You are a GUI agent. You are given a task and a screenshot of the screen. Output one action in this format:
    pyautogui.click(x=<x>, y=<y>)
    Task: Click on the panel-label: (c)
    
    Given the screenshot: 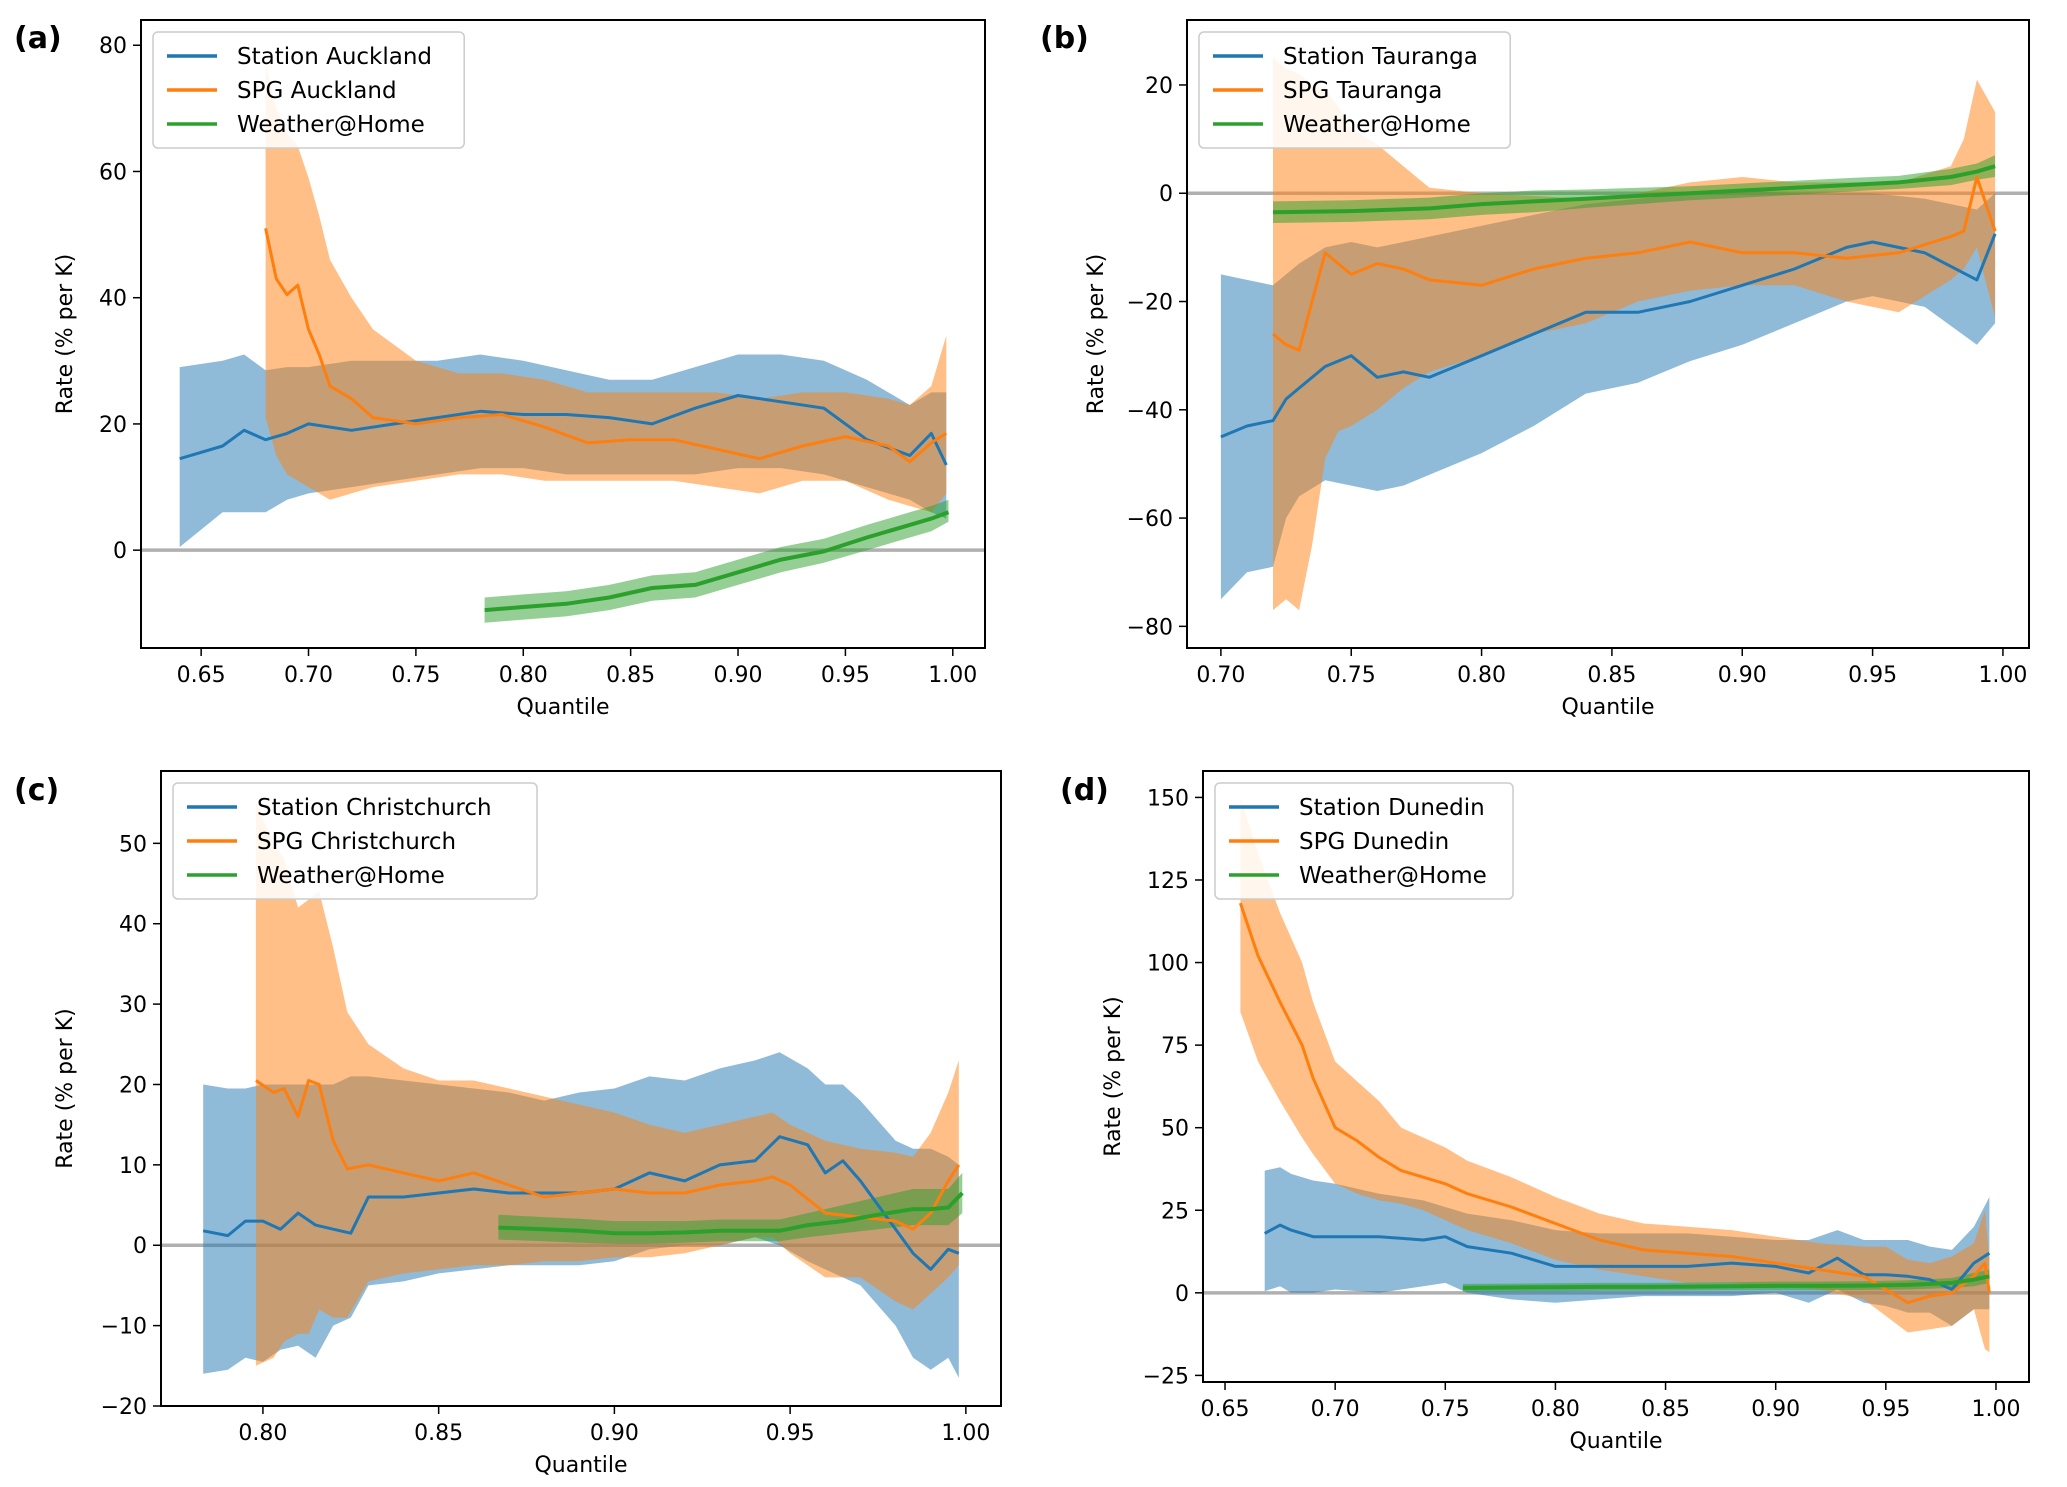 What is the action you would take?
    pyautogui.click(x=36, y=790)
    